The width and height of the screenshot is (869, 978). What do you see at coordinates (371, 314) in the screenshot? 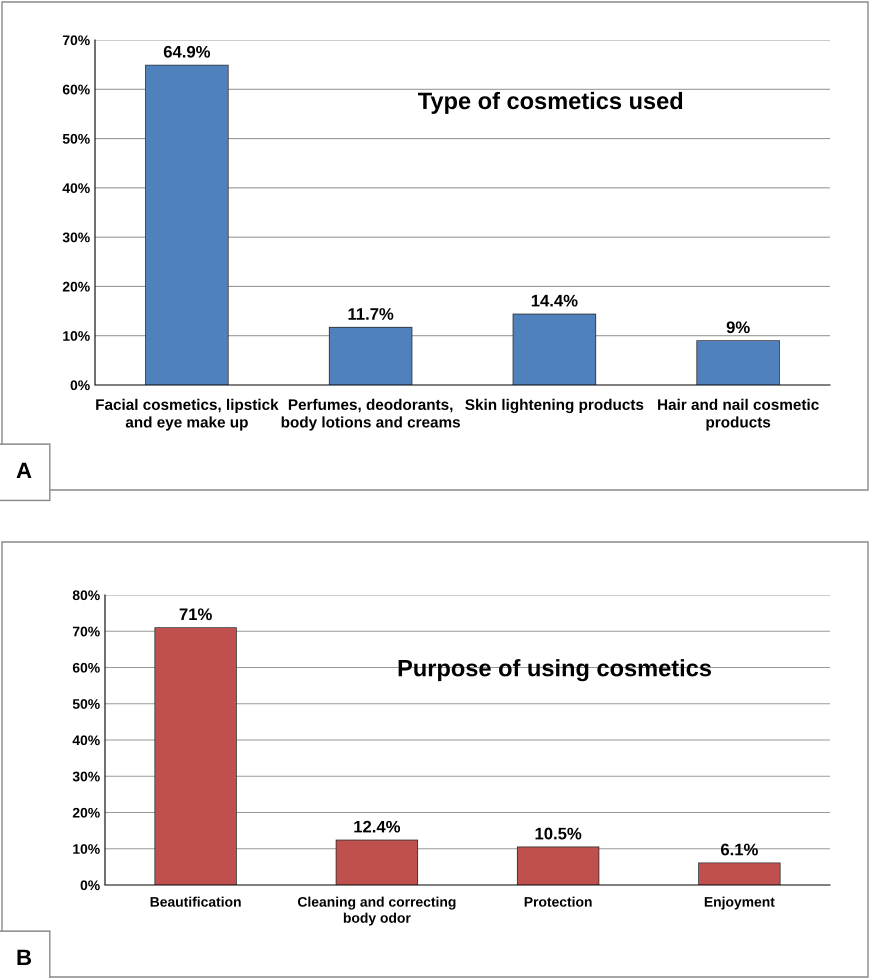
I see `data-label: 11.7%` at bounding box center [371, 314].